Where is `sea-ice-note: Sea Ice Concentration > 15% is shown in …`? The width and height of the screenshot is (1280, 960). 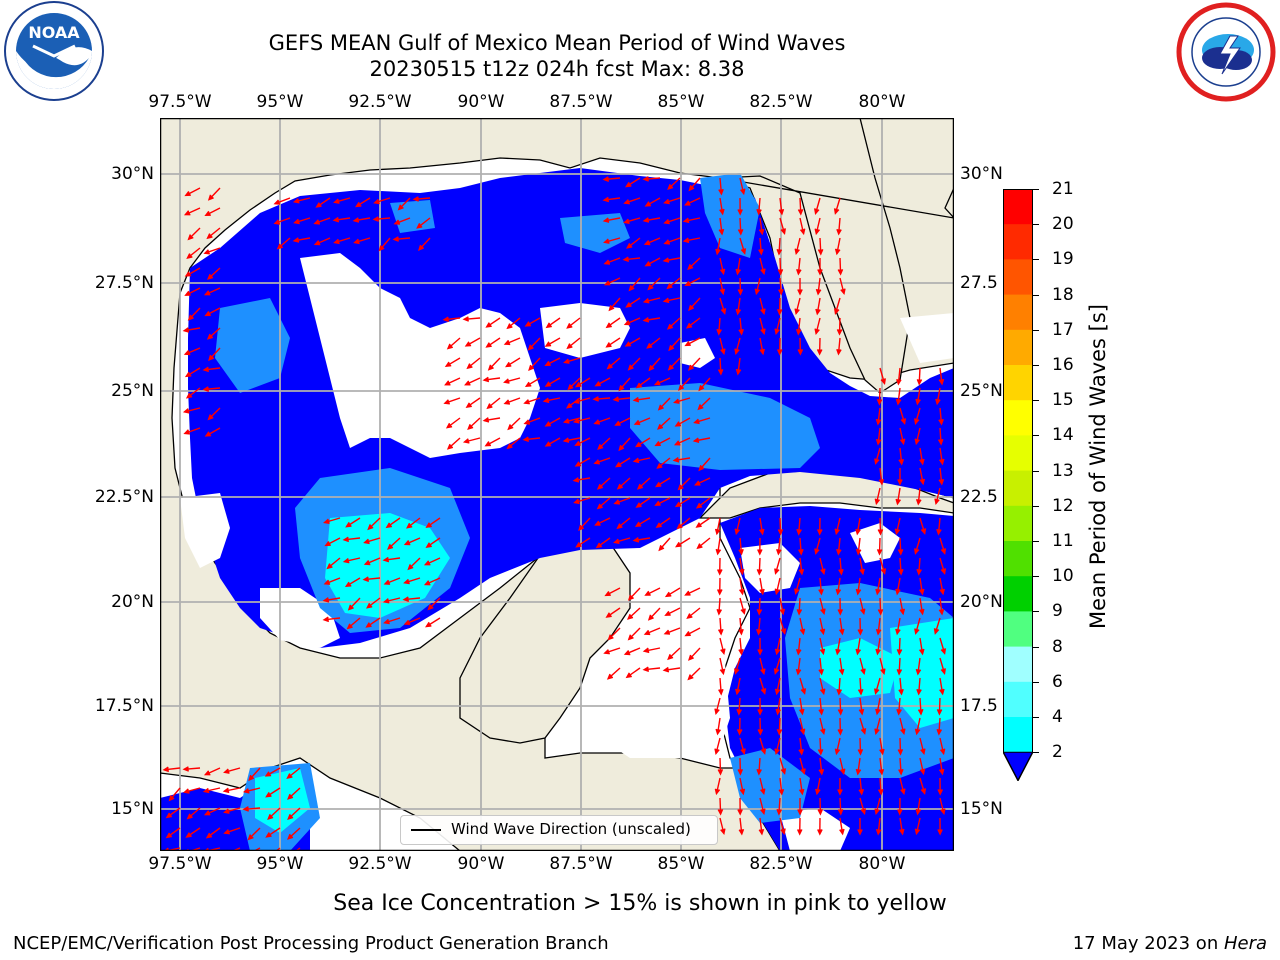
sea-ice-note: Sea Ice Concentration > 15% is shown in … is located at coordinates (640, 903).